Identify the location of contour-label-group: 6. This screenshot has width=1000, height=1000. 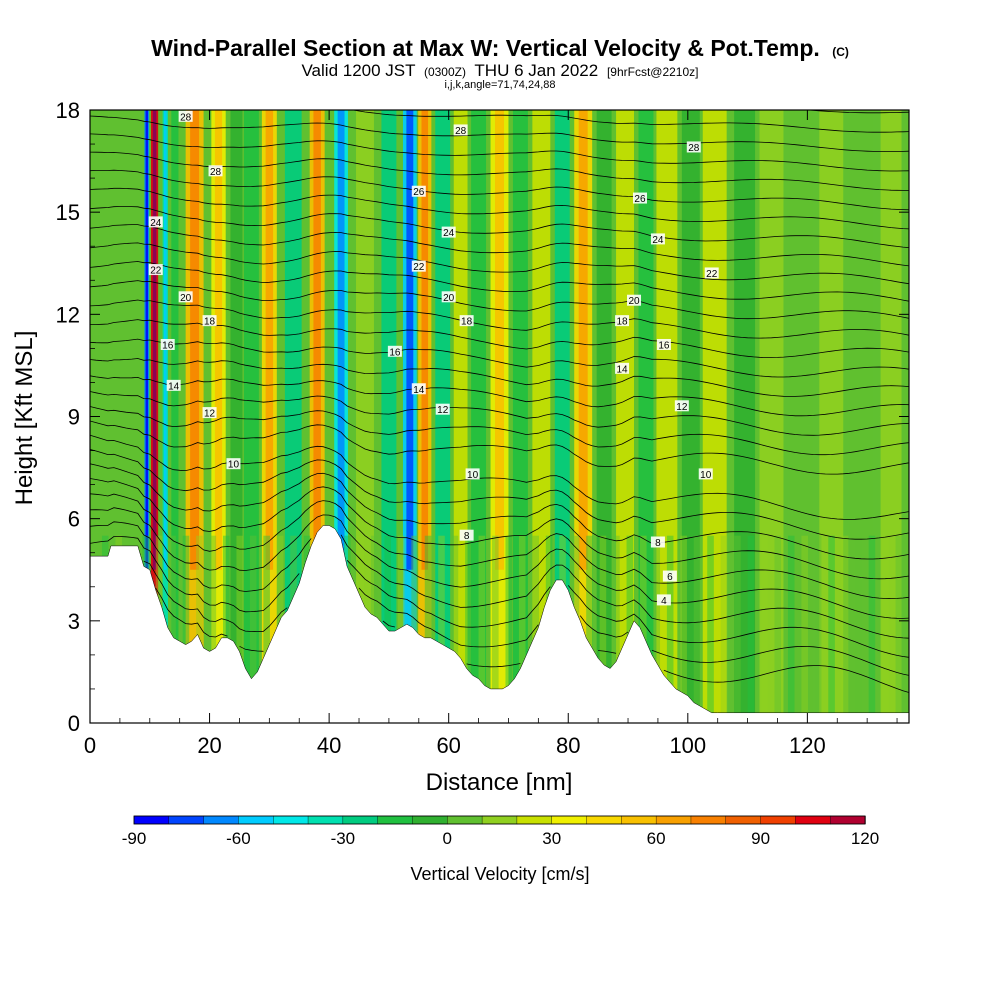
(669, 576).